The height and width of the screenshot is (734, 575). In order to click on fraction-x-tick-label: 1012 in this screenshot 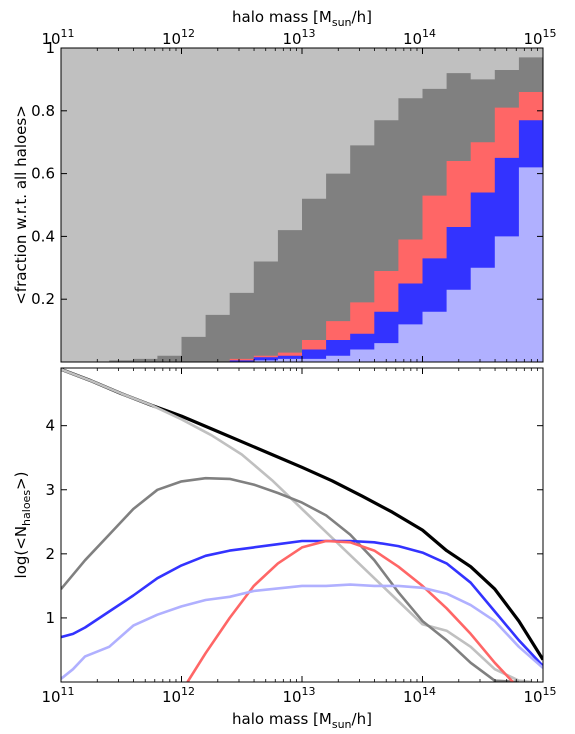, I will do `click(178, 37)`.